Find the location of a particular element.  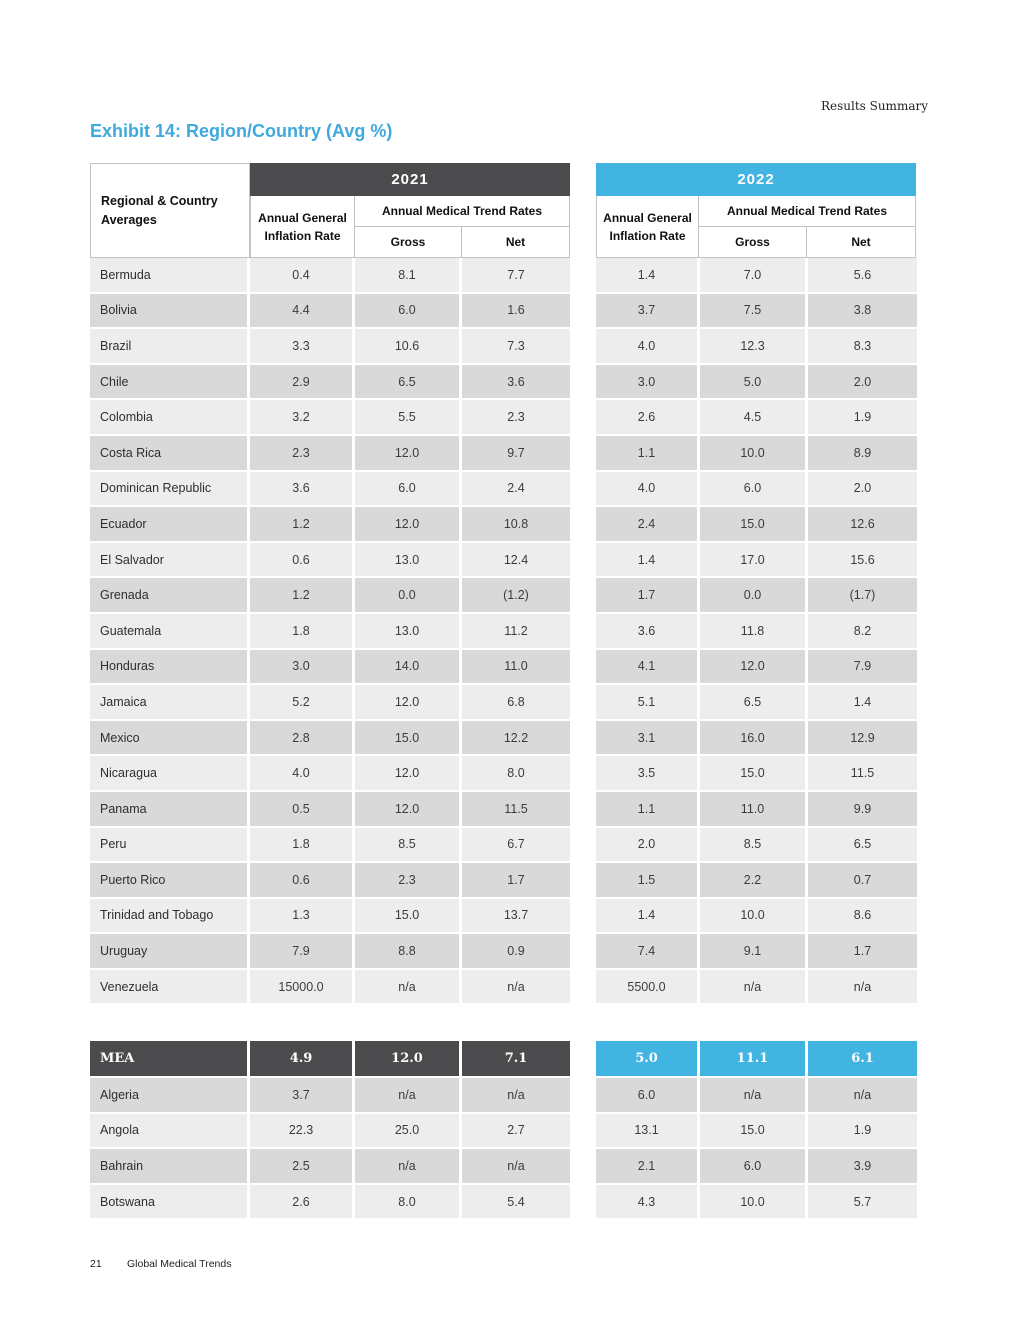

value-2021-inflation: 3.3 is located at coordinates (302, 346).